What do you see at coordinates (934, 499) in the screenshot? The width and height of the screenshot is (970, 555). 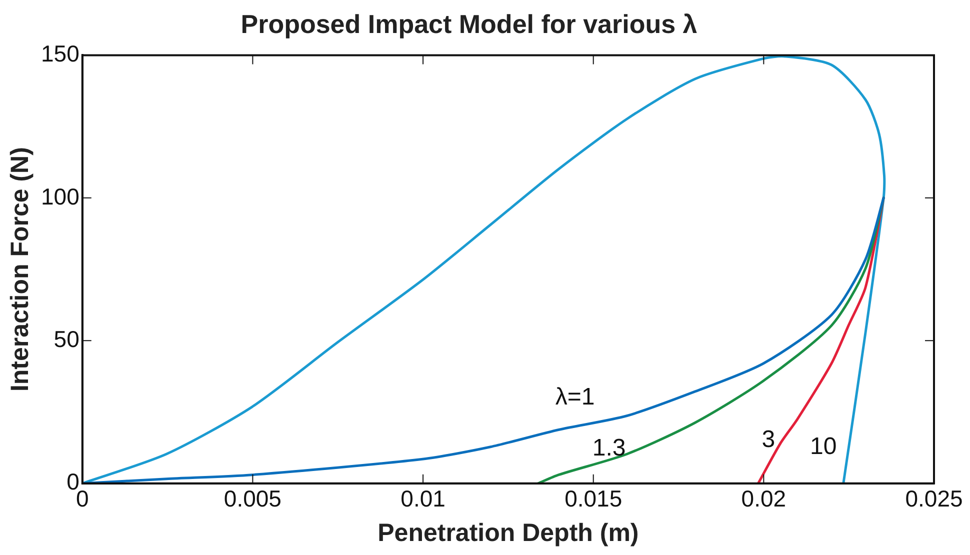 I see `x-tick-label: 0.025` at bounding box center [934, 499].